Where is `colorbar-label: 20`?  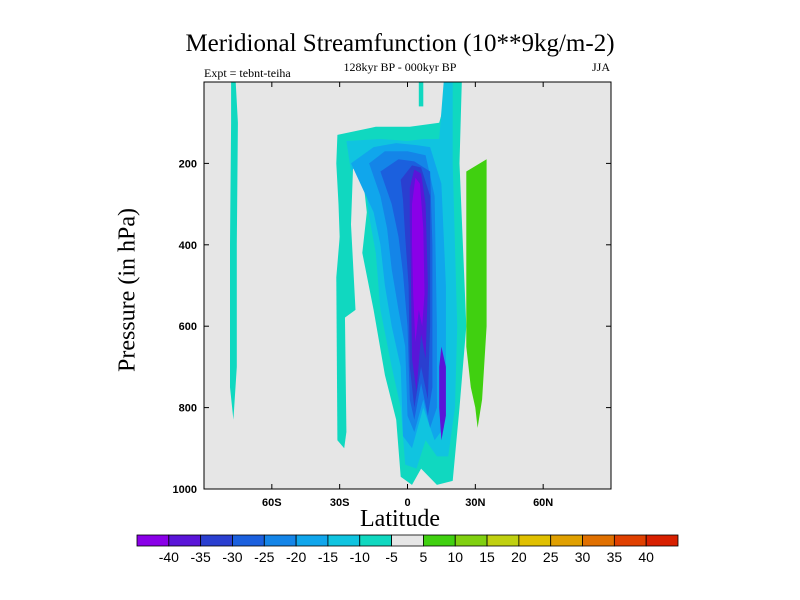
colorbar-label: 20 is located at coordinates (519, 557).